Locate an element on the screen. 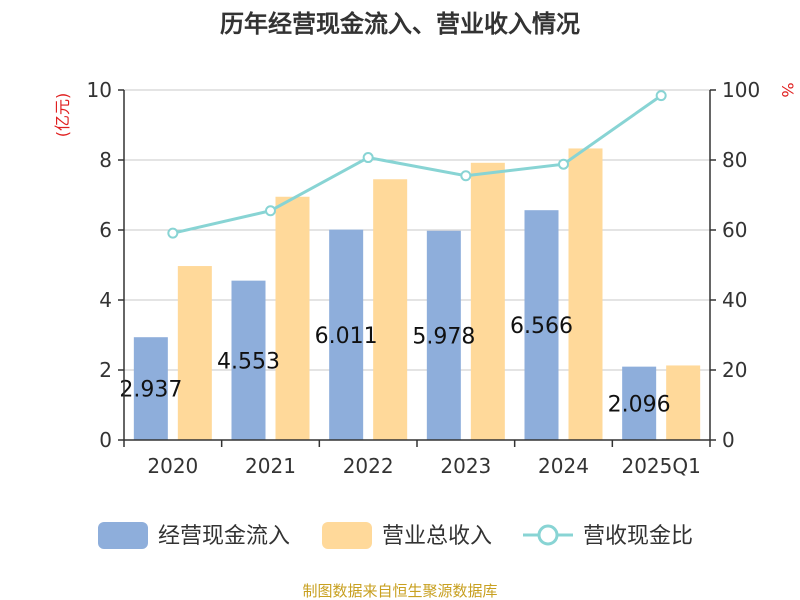  left-tick-label: 8 is located at coordinates (105, 160).